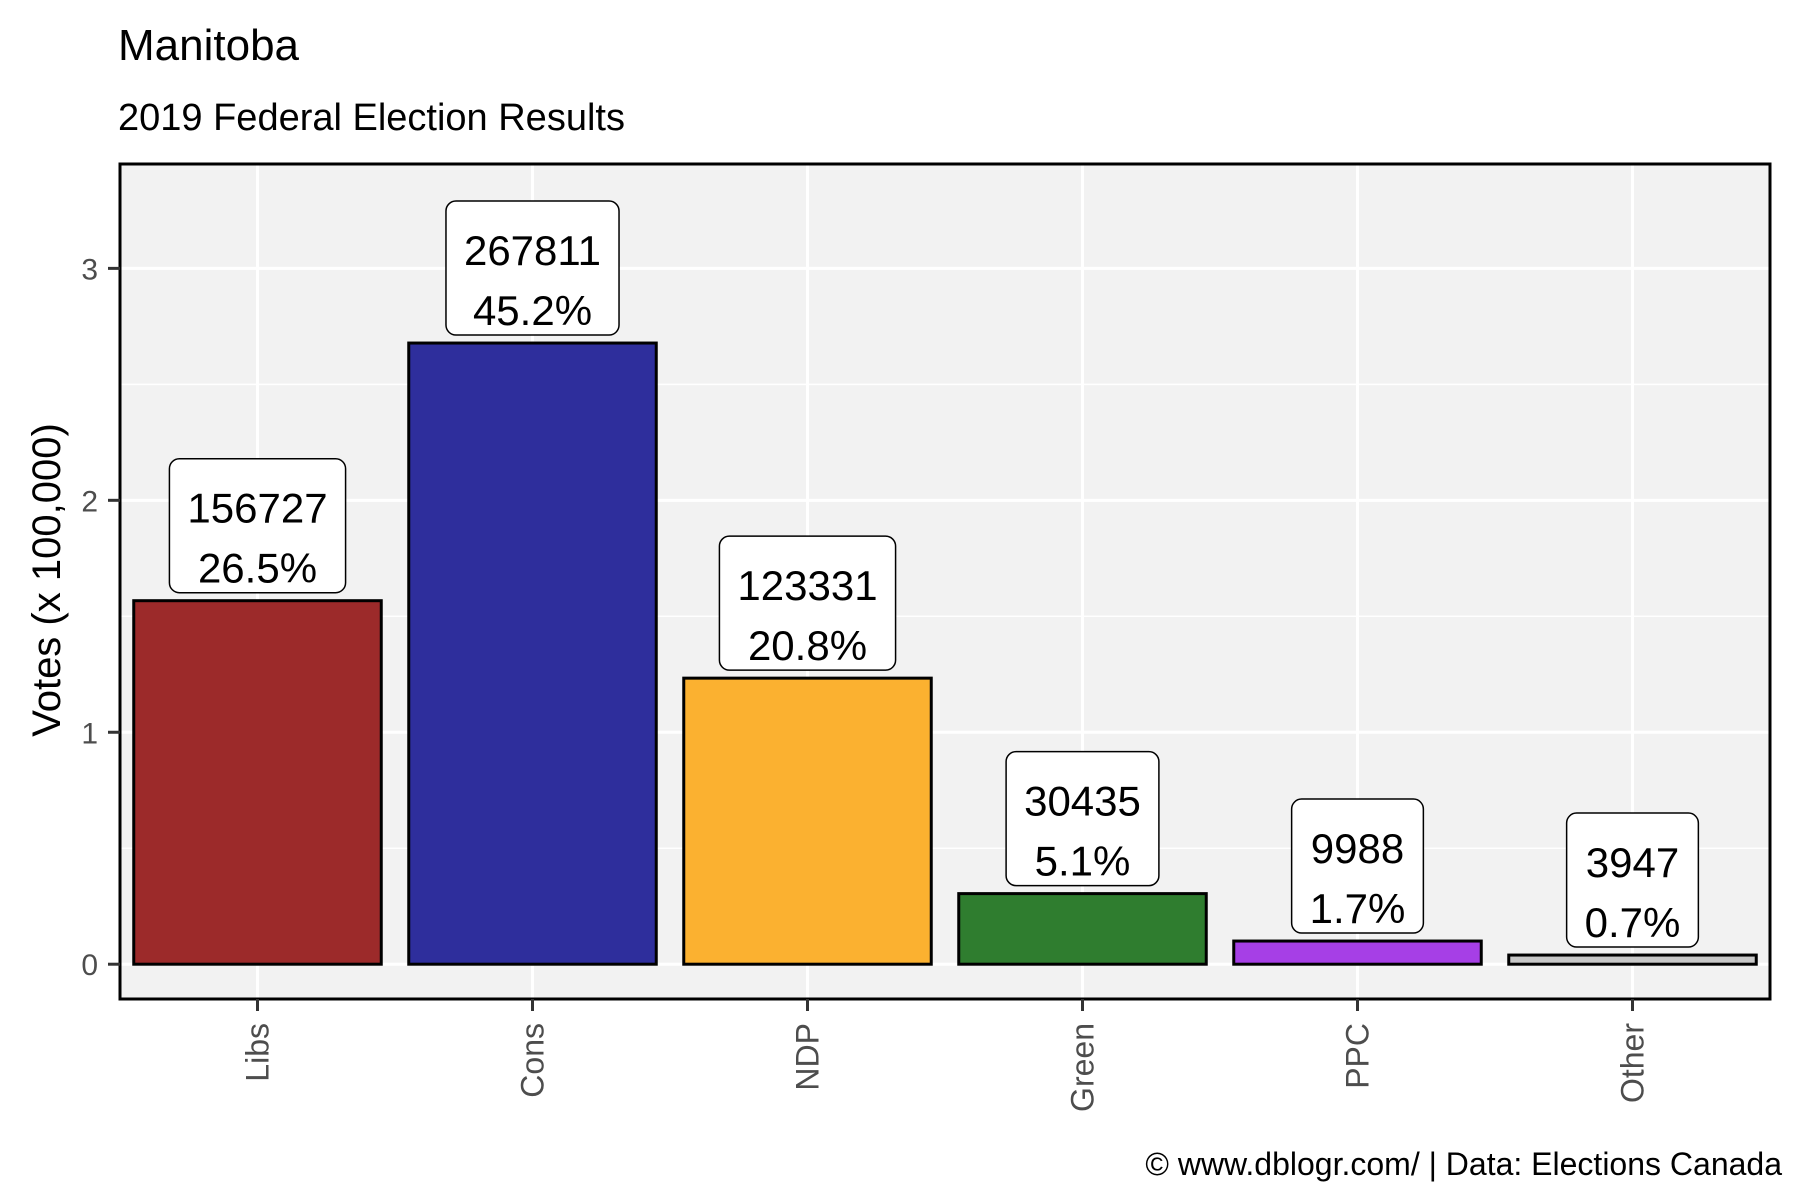 The height and width of the screenshot is (1200, 1800). Describe the element at coordinates (808, 1057) in the screenshot. I see `x-tick-label-ndp: NDP` at that location.